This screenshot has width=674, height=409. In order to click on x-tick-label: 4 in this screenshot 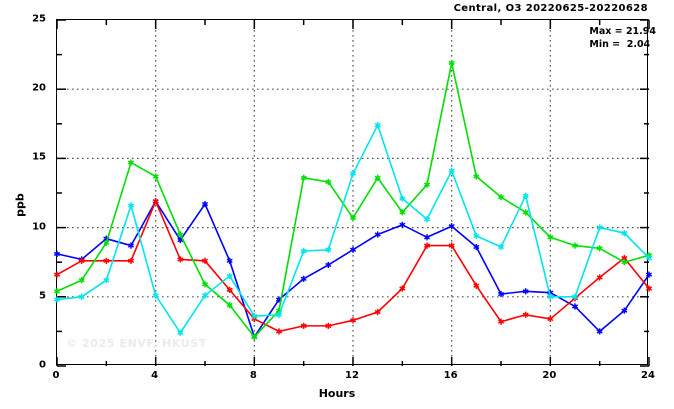, I will do `click(155, 375)`.